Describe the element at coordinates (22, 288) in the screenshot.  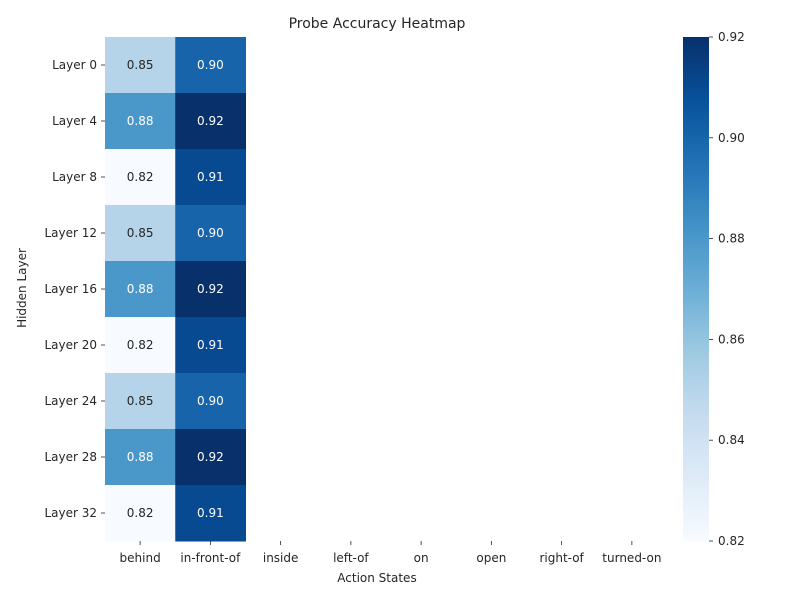
I see `y-axis-label: Hidden Layer` at that location.